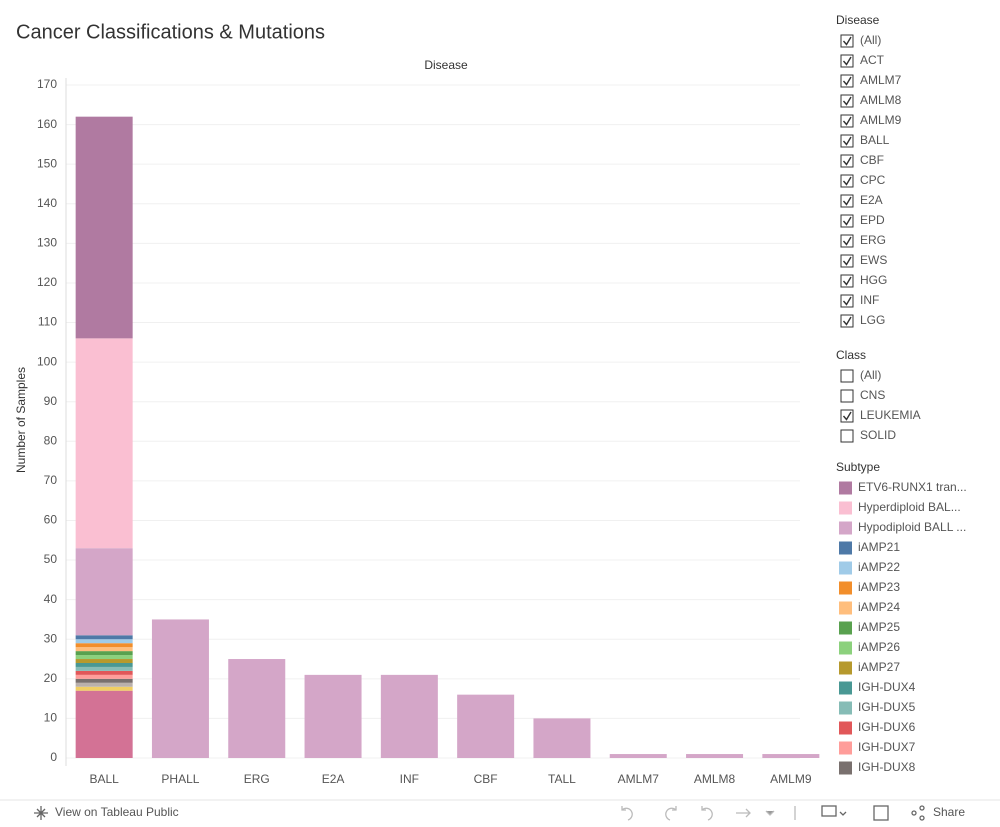 The height and width of the screenshot is (827, 1000). Describe the element at coordinates (639, 779) in the screenshot. I see `x-tick-label: AMLM7` at that location.